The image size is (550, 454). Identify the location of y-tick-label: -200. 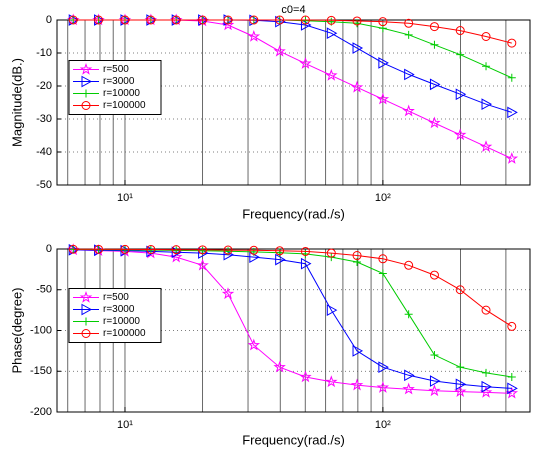
(41, 412).